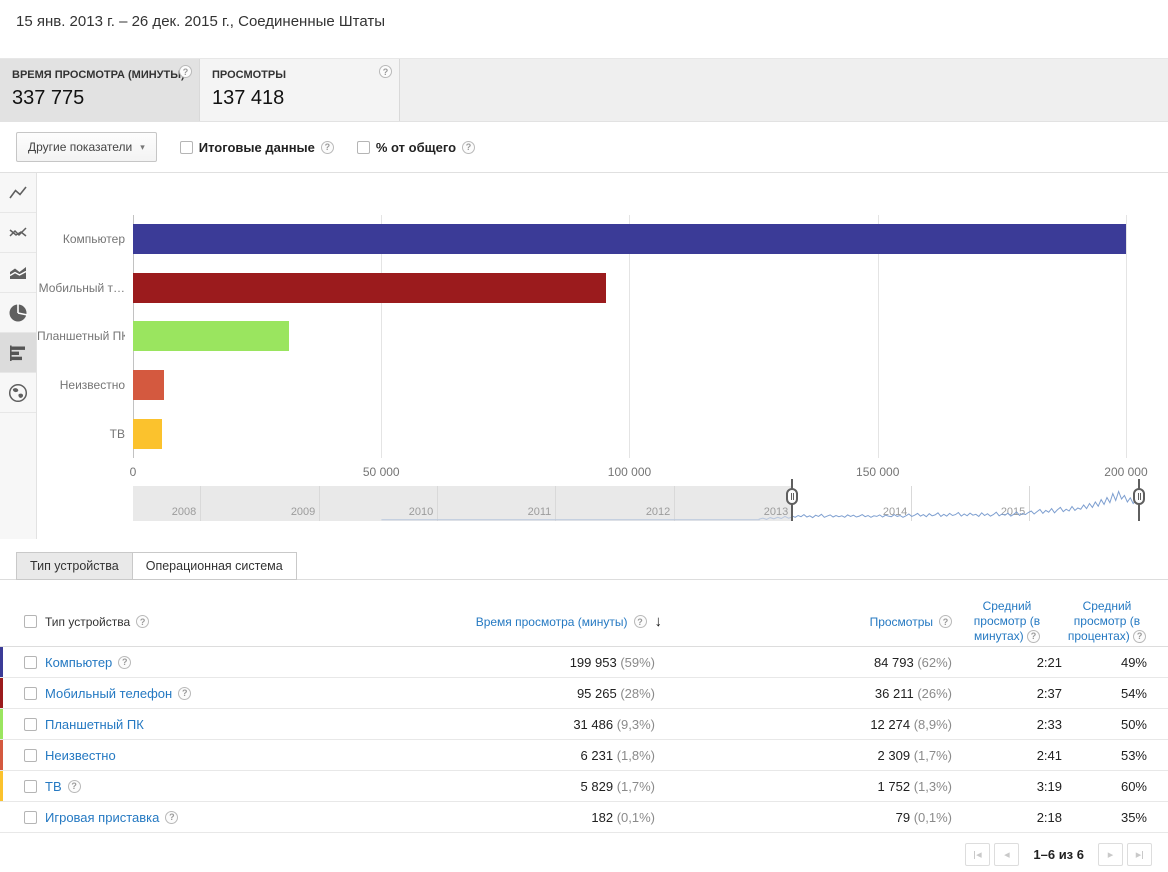 Image resolution: width=1168 pixels, height=872 pixels. Describe the element at coordinates (222, 786) in the screenshot. I see `row-name-link: ТВ?` at that location.